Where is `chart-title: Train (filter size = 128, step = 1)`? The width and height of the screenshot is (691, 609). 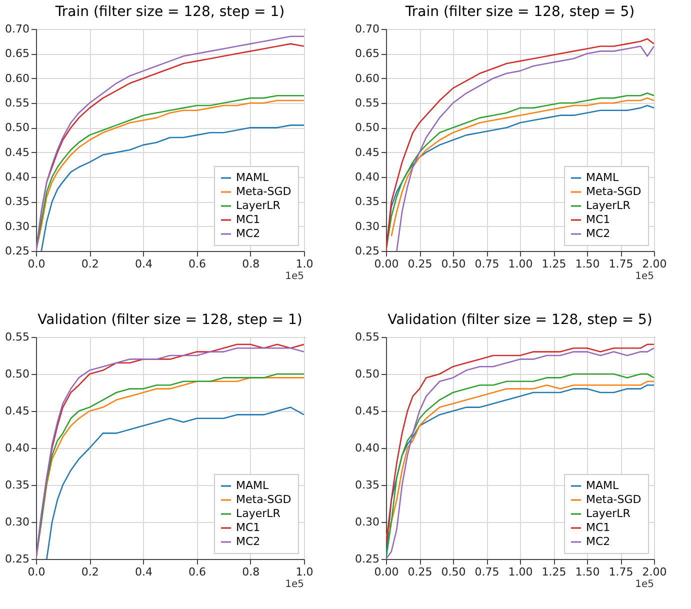
chart-title: Train (filter size = 128, step = 1) is located at coordinates (169, 12).